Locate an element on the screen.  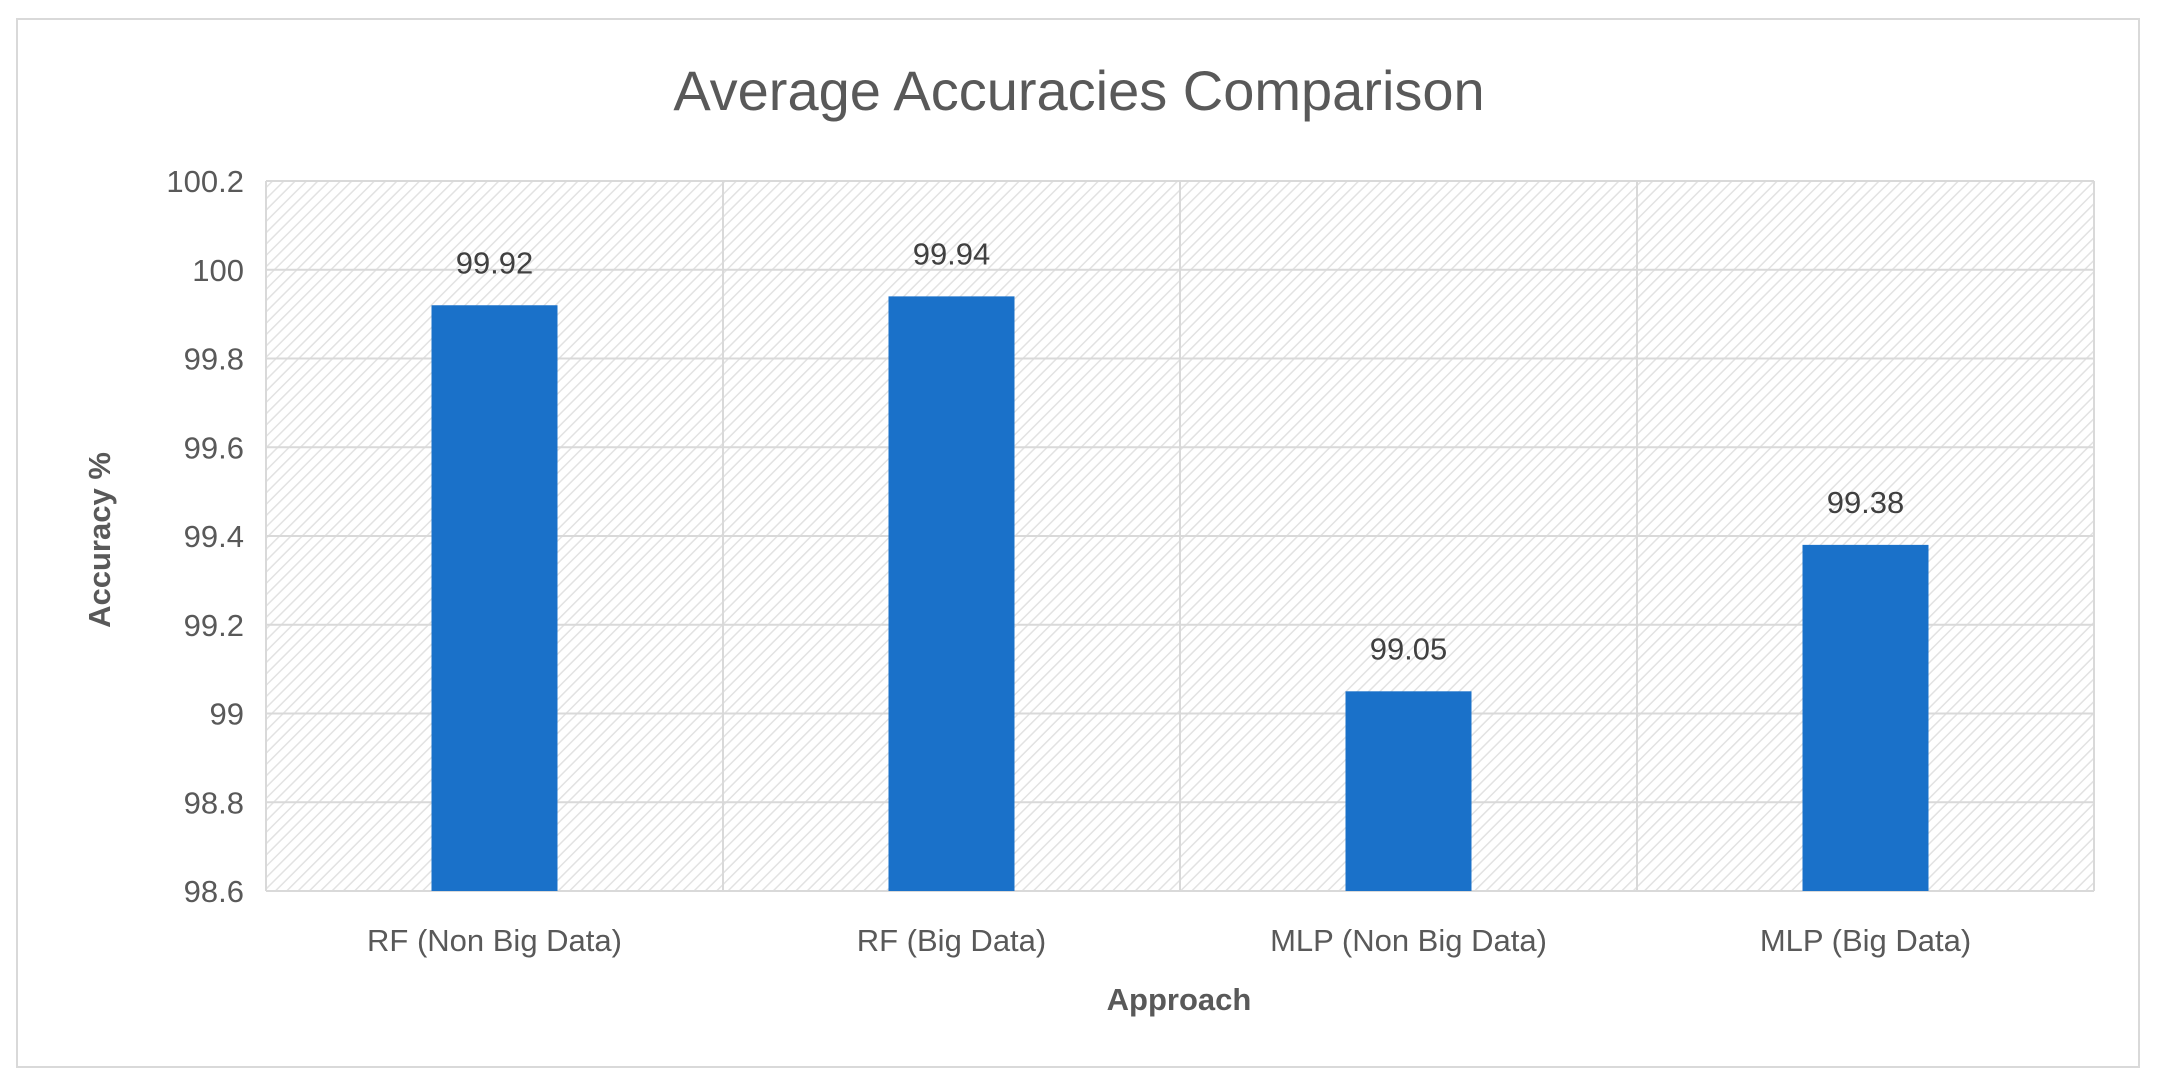
y-tick-label: 100 is located at coordinates (218, 270).